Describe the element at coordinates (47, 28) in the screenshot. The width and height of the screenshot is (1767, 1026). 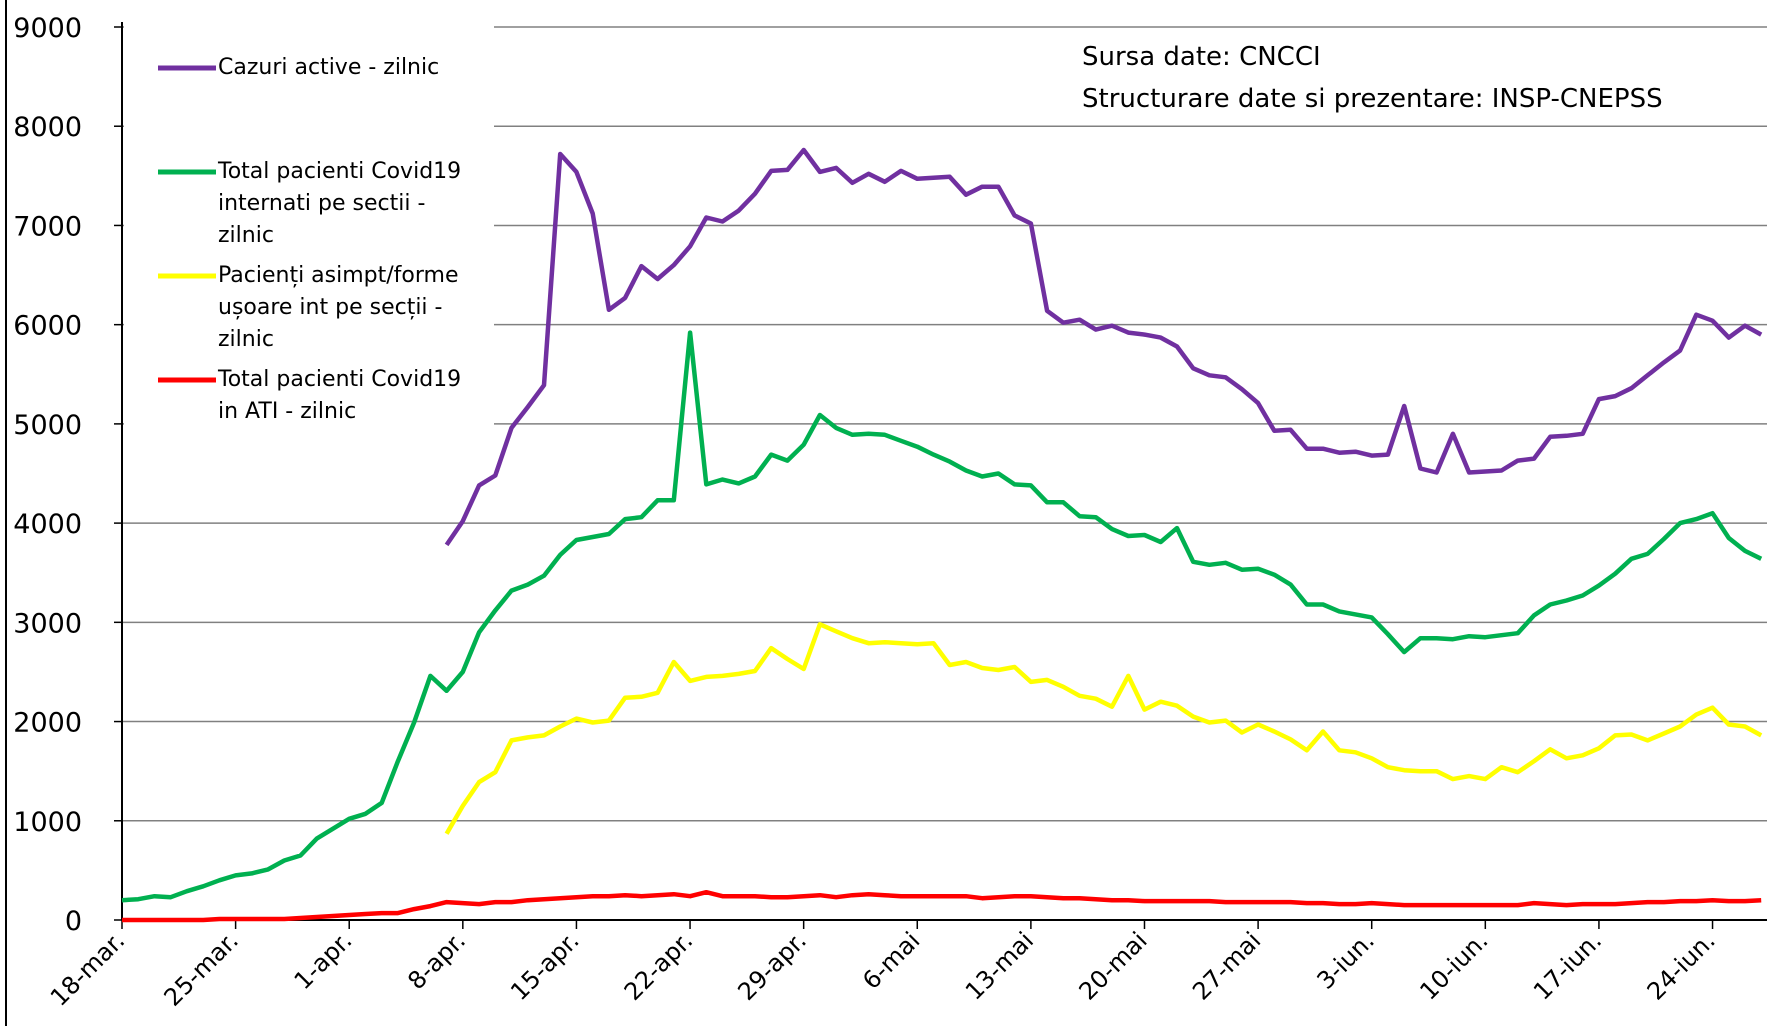
I see `y-tick-label: 9000` at that location.